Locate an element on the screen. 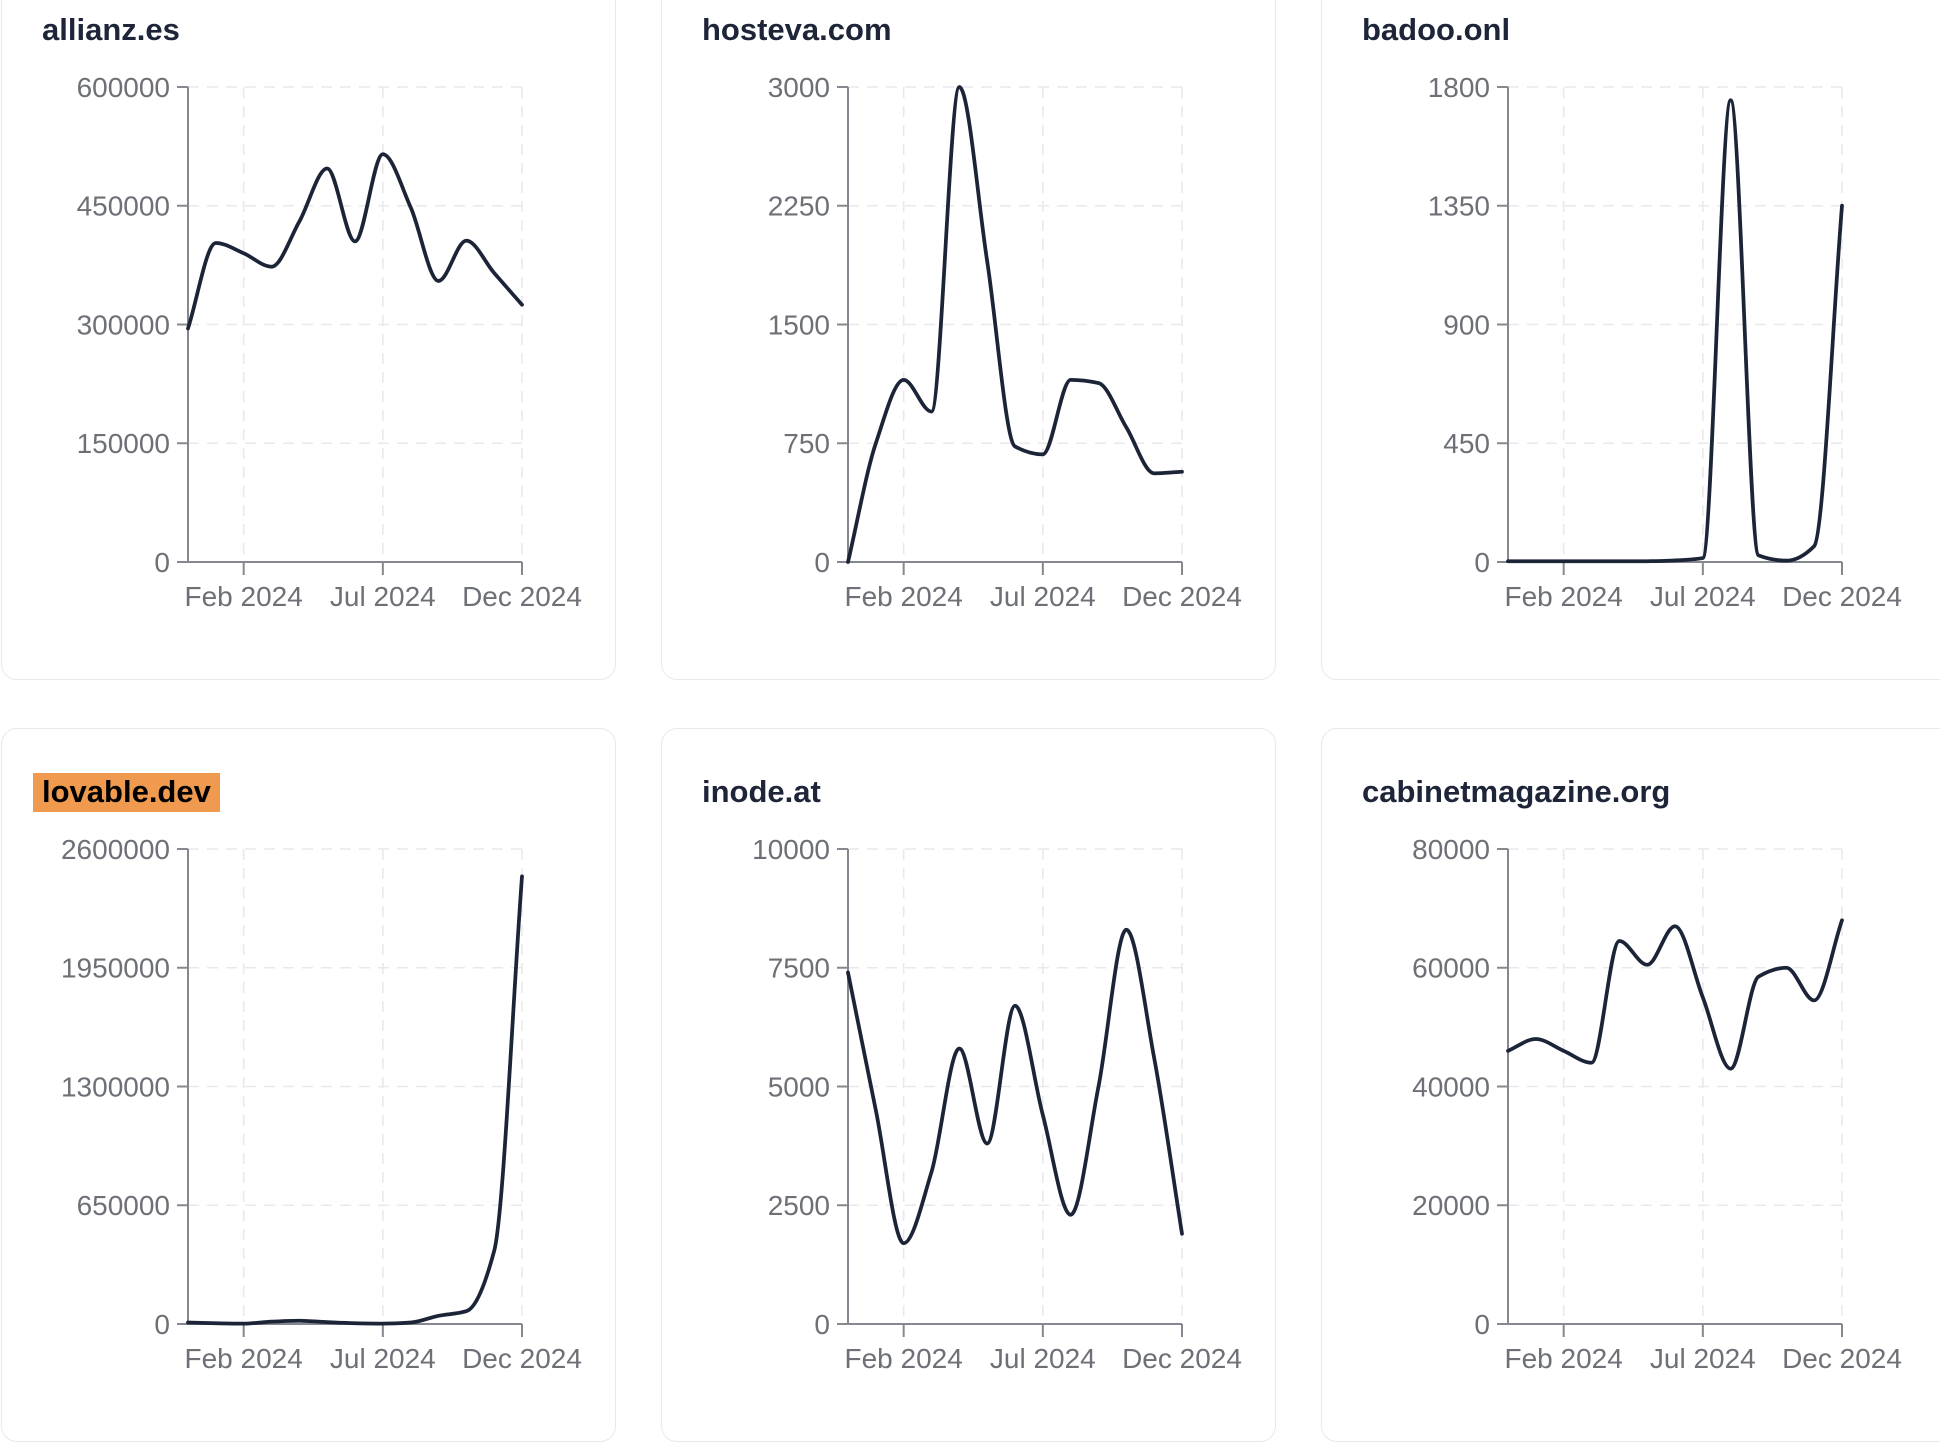 The width and height of the screenshot is (1940, 1452). svg-text: 1300000 is located at coordinates (115, 1086).